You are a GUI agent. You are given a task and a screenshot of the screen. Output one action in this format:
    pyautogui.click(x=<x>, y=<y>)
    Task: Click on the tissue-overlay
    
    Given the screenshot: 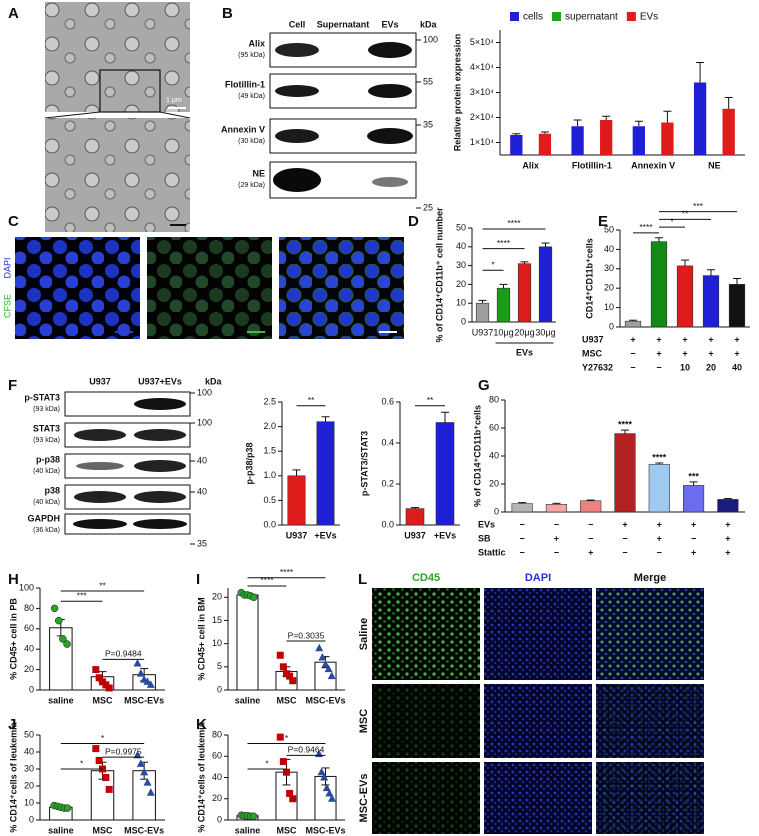 What is the action you would take?
    pyautogui.click(x=650, y=721)
    